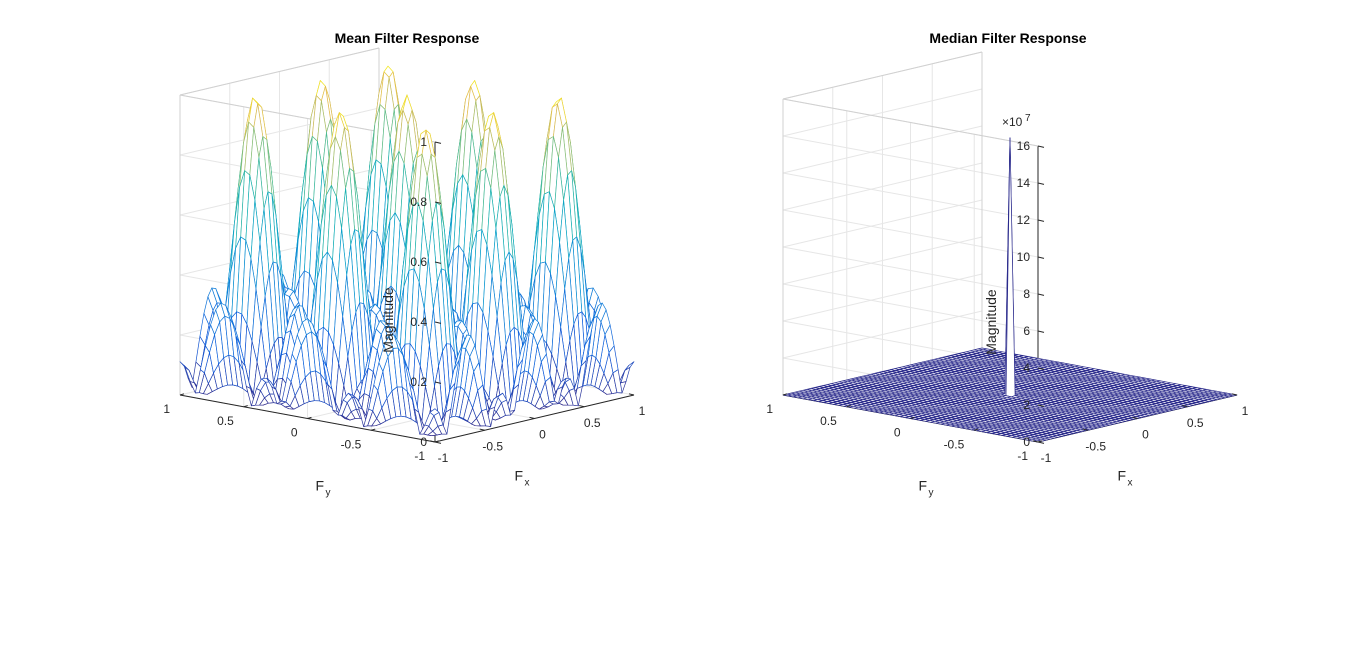 The height and width of the screenshot is (661, 1366). Describe the element at coordinates (418, 202) in the screenshot. I see `z-tick-label: 0.8` at that location.